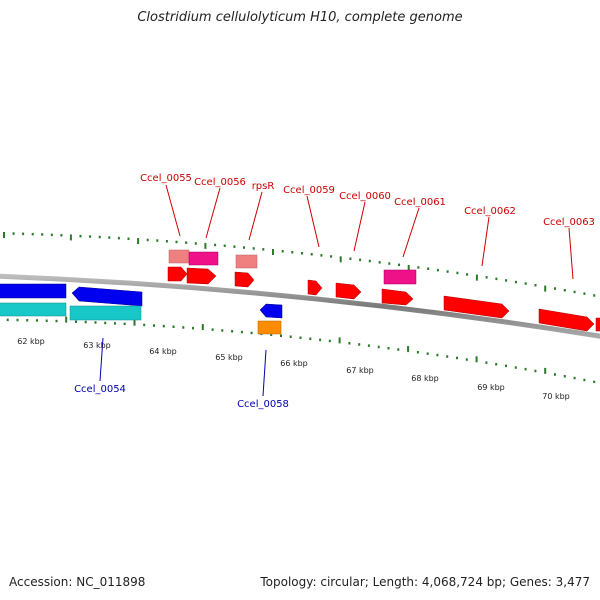 The width and height of the screenshot is (600, 600). I want to click on scale-label: 68 kbp, so click(425, 378).